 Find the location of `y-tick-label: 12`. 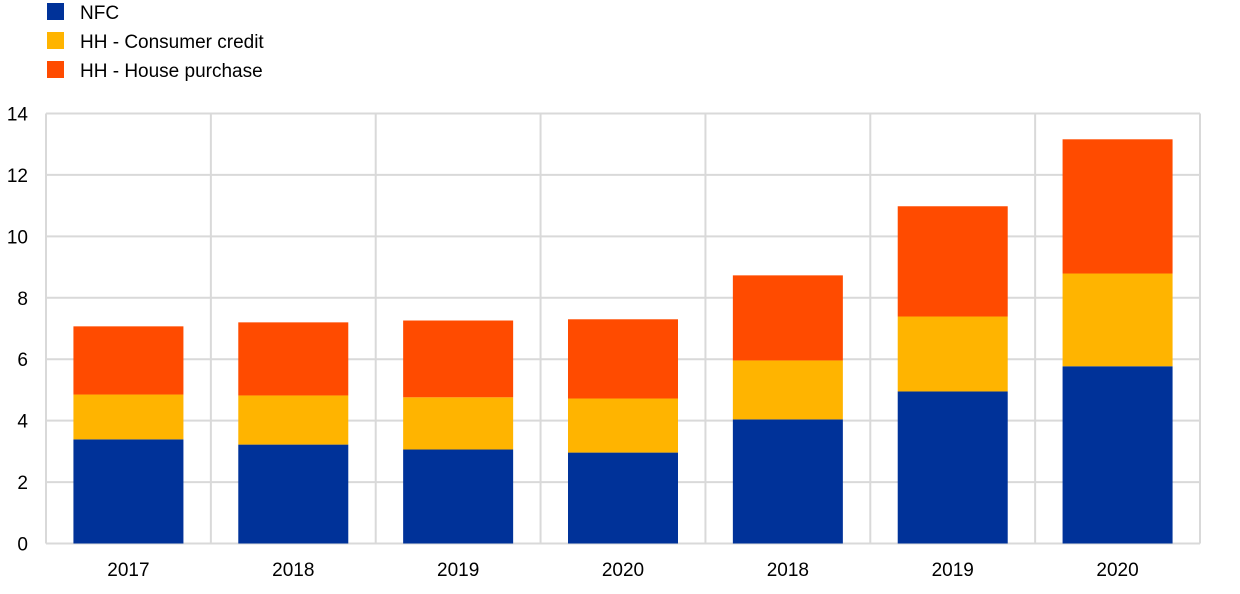

y-tick-label: 12 is located at coordinates (17, 176).